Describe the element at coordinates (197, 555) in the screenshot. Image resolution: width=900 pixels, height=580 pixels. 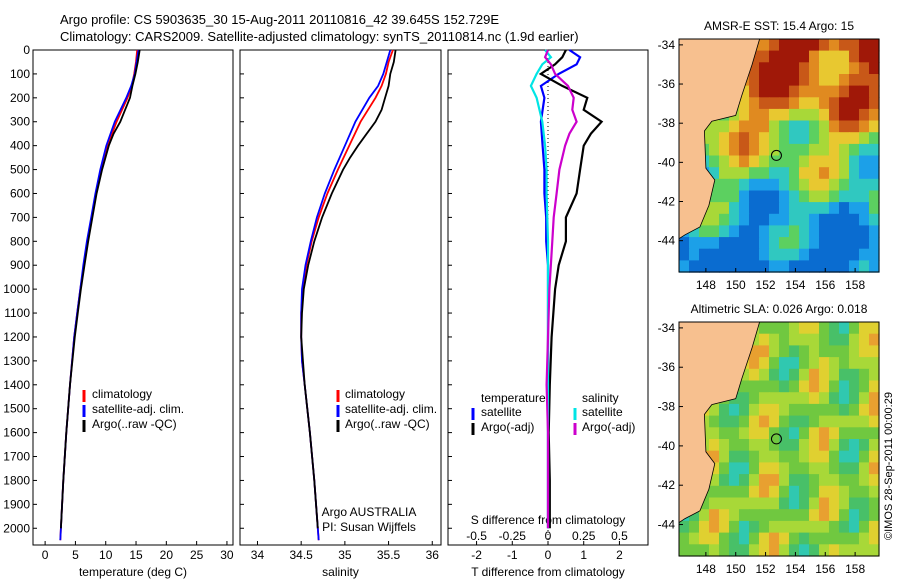
I see `x-tick-label: 25` at that location.